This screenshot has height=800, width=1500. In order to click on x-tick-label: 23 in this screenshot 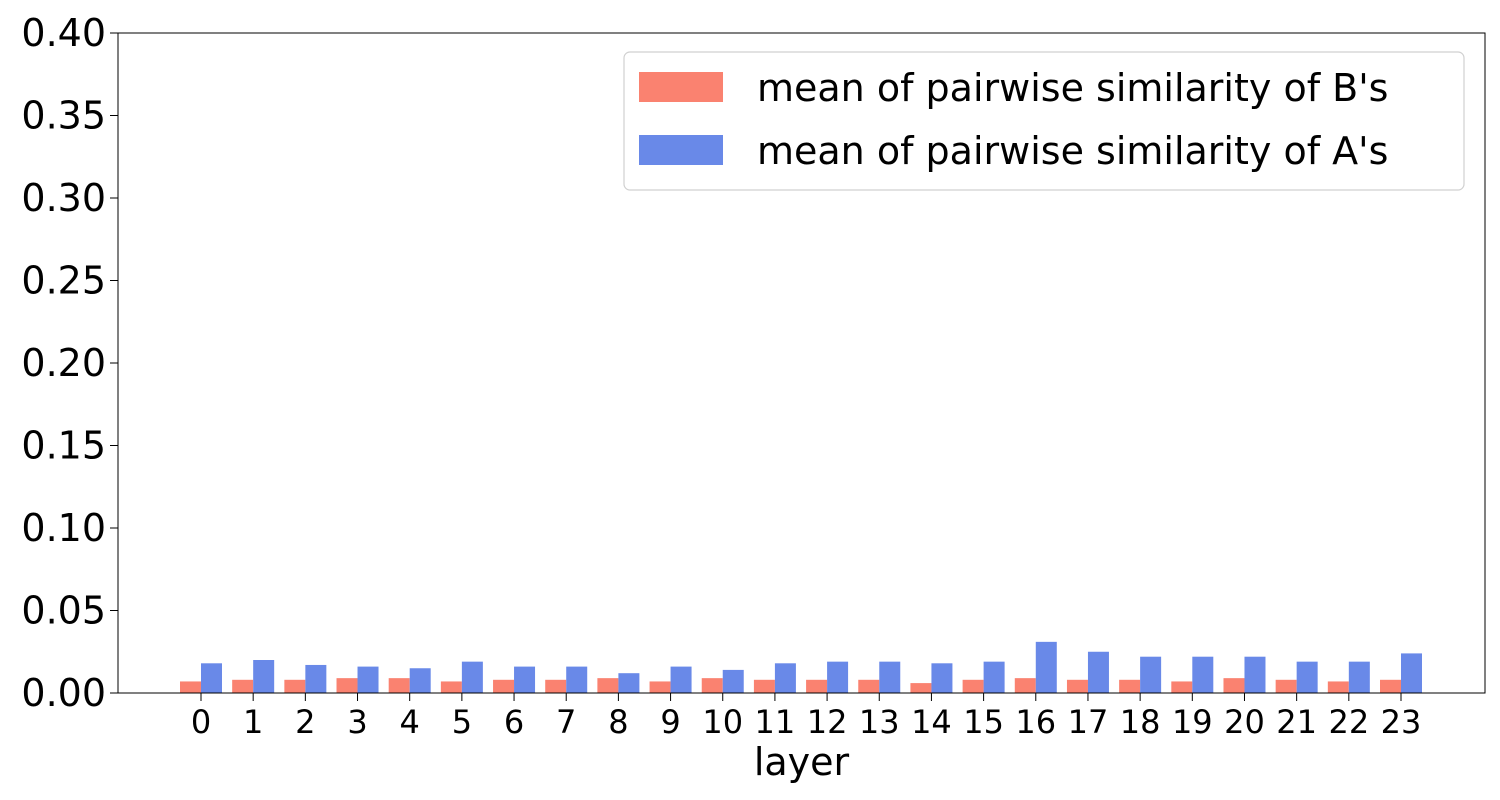, I will do `click(1401, 722)`.